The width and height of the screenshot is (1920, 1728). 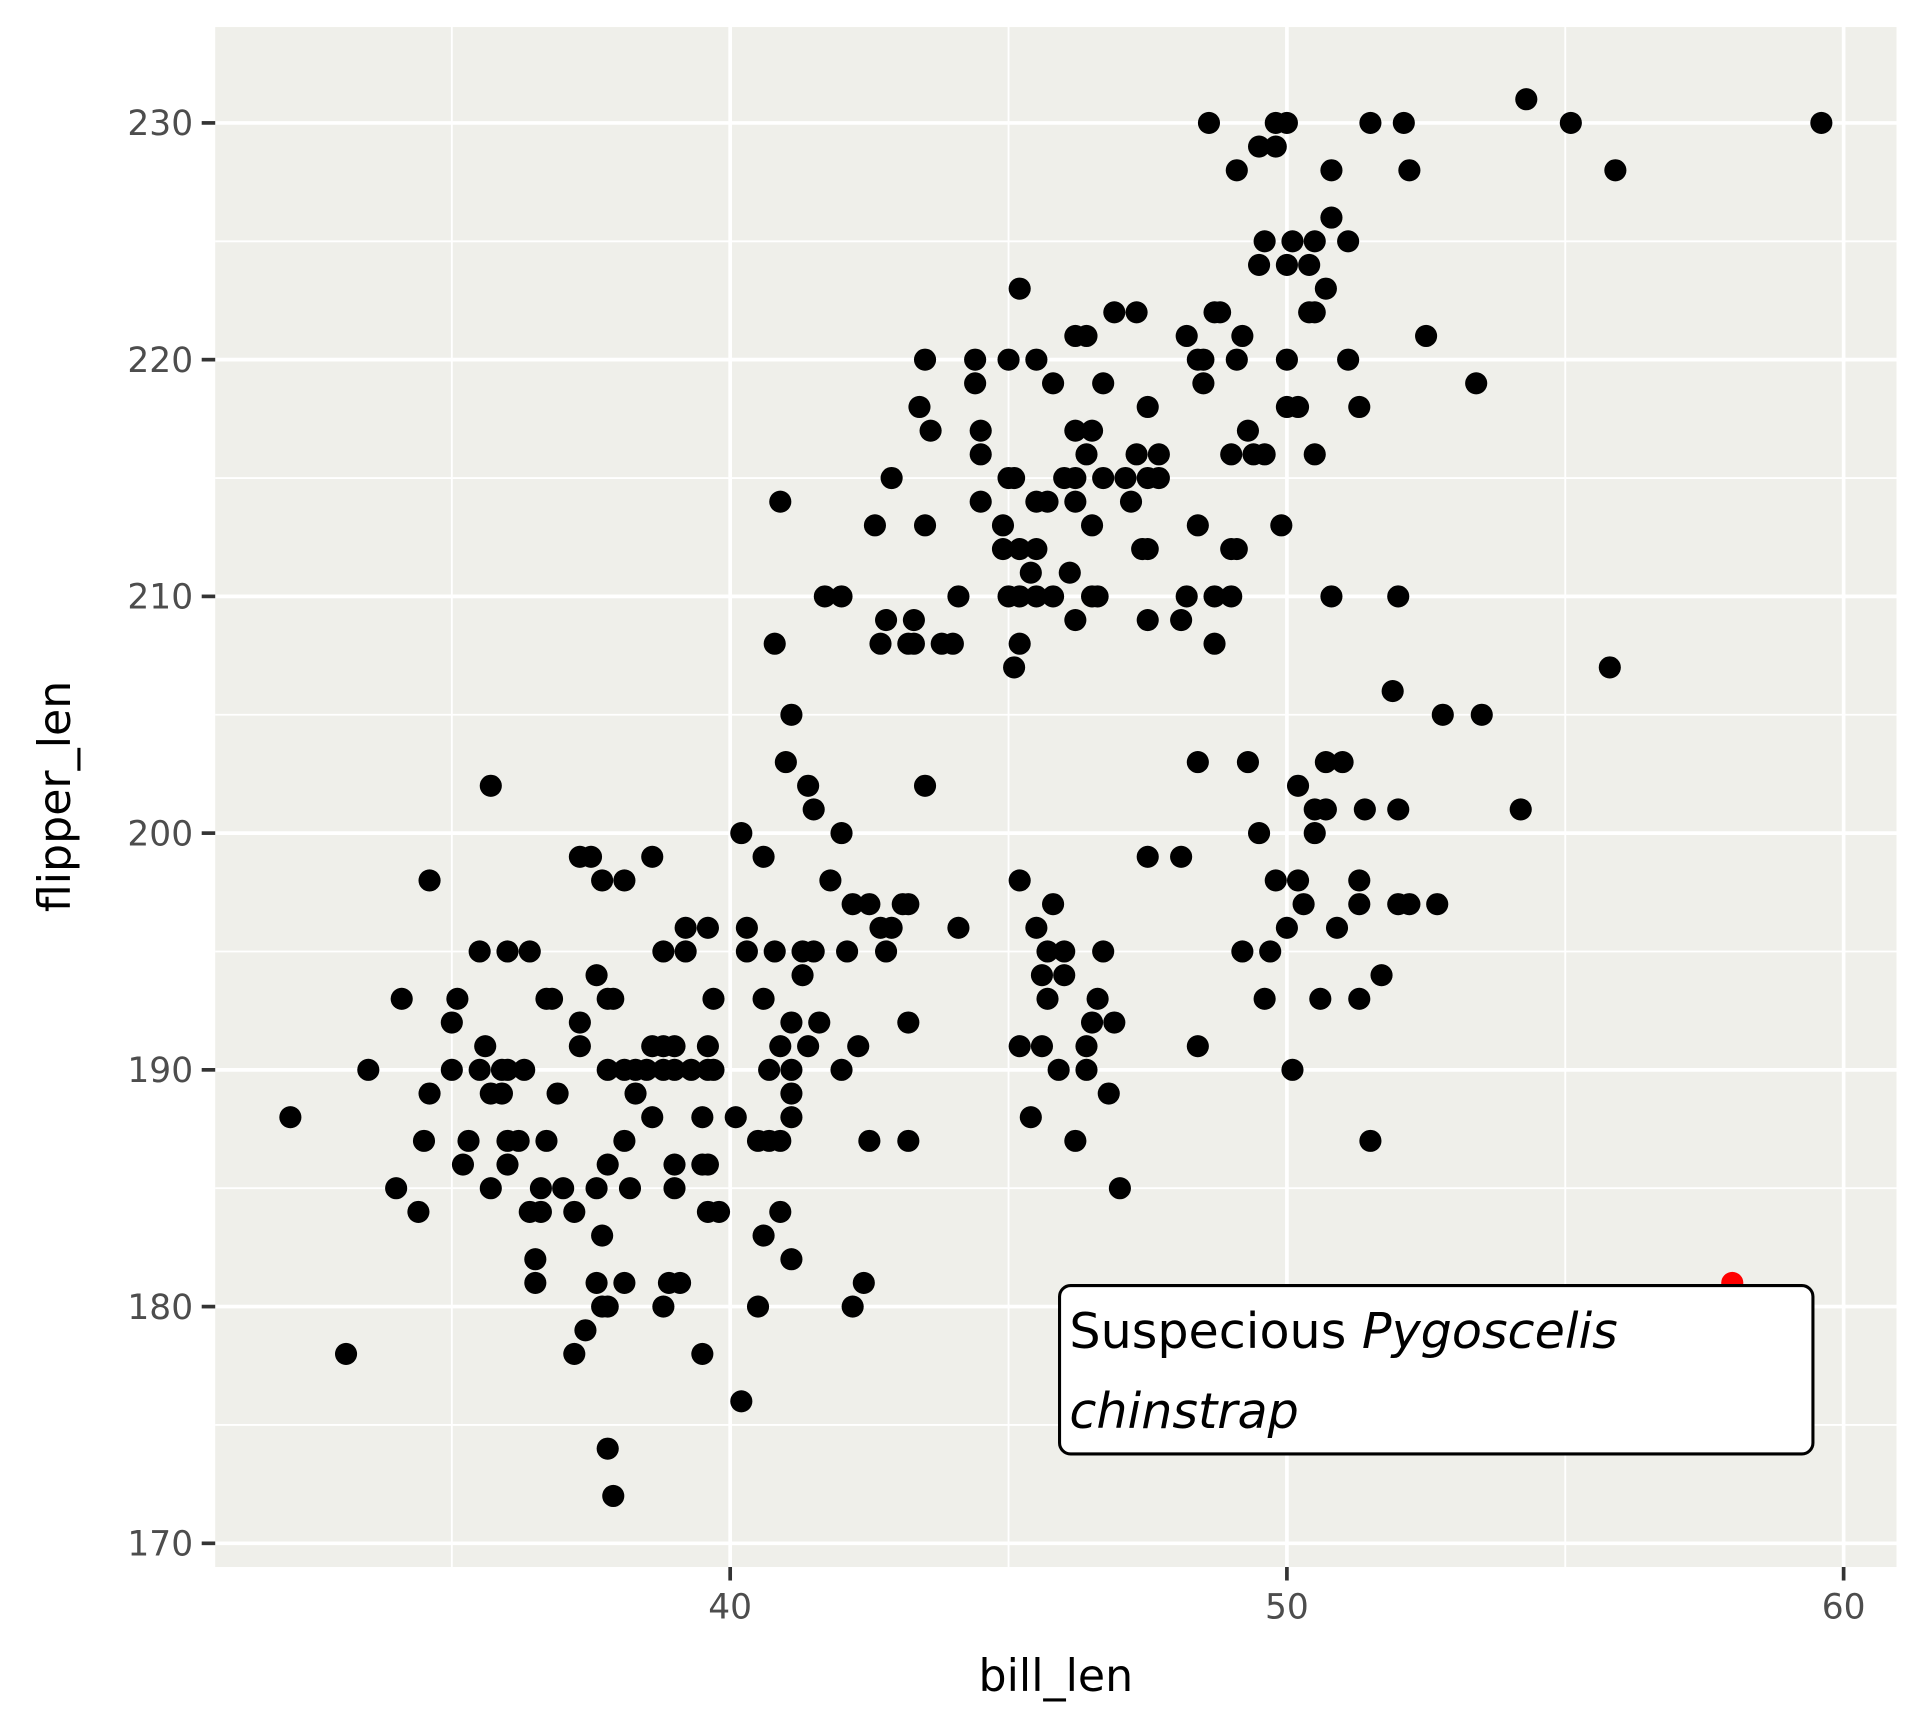 What do you see at coordinates (1844, 1608) in the screenshot?
I see `x-tick-label: 60` at bounding box center [1844, 1608].